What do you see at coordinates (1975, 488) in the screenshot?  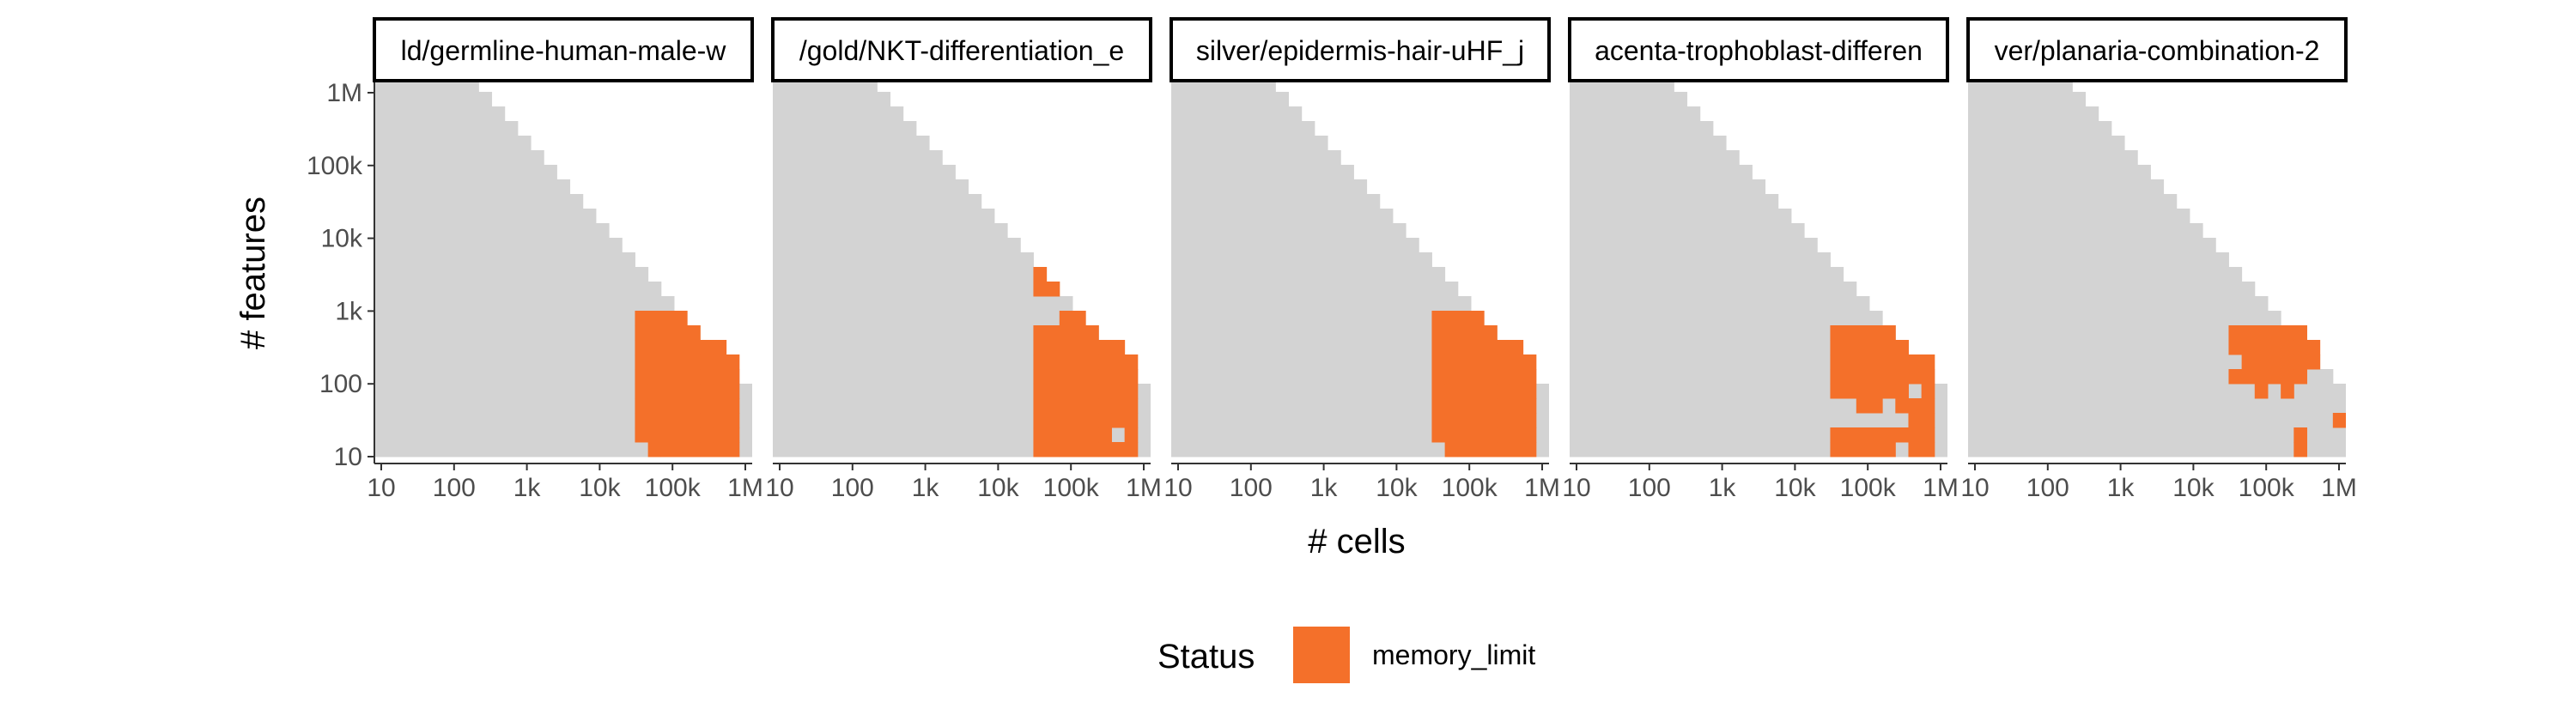 I see `x-tick-label: 10` at bounding box center [1975, 488].